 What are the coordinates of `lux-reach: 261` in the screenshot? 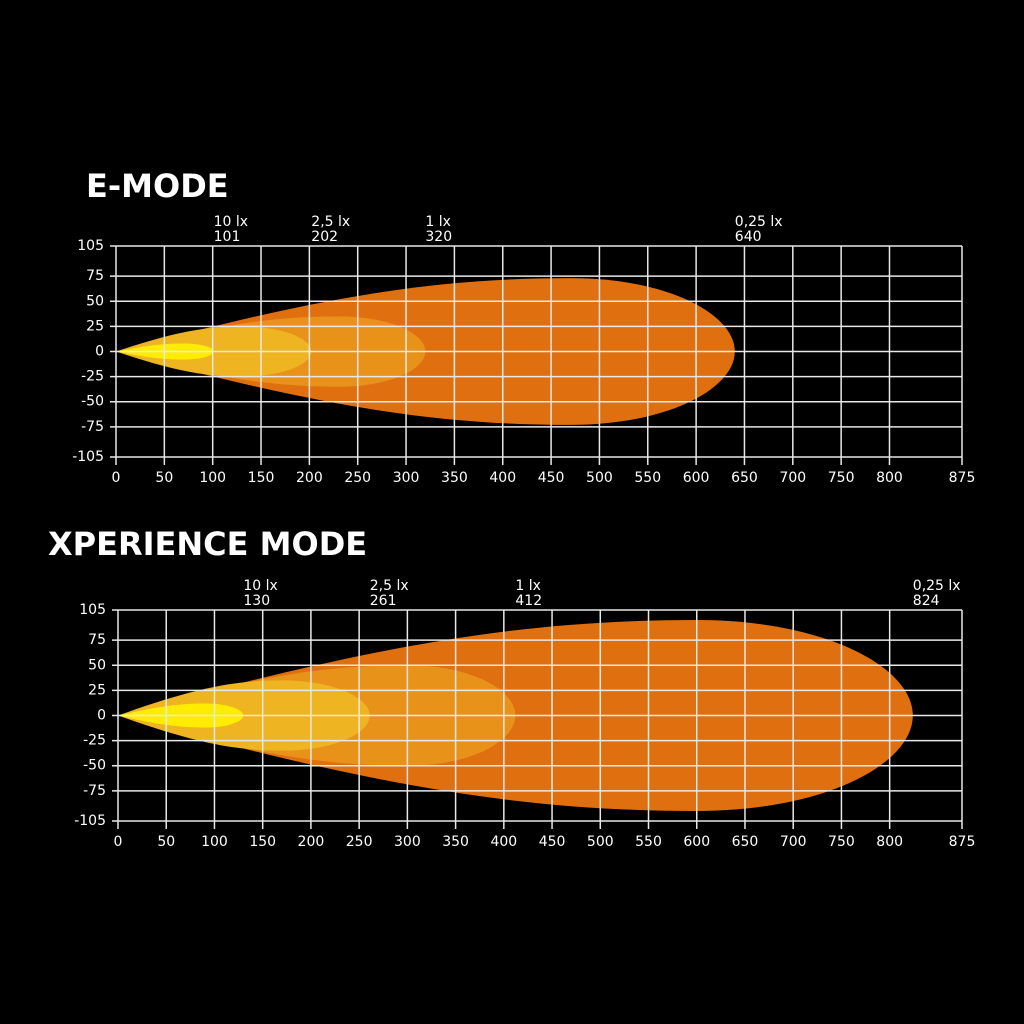 It's located at (383, 601).